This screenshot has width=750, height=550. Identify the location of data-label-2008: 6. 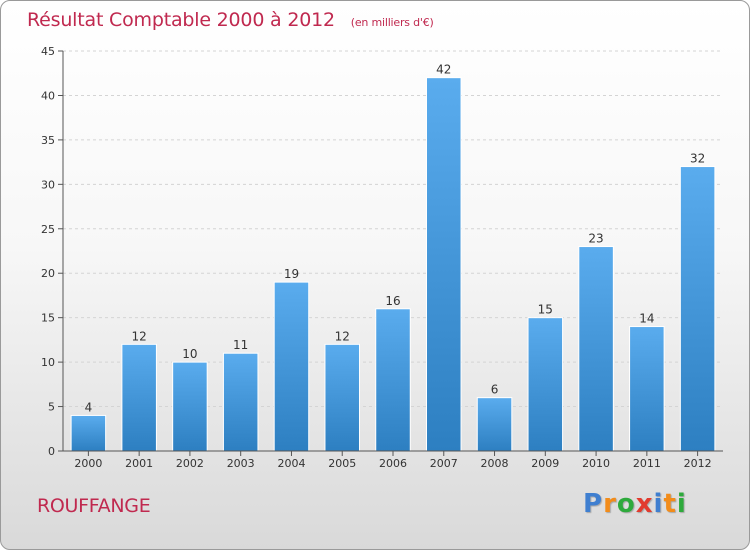
(495, 390).